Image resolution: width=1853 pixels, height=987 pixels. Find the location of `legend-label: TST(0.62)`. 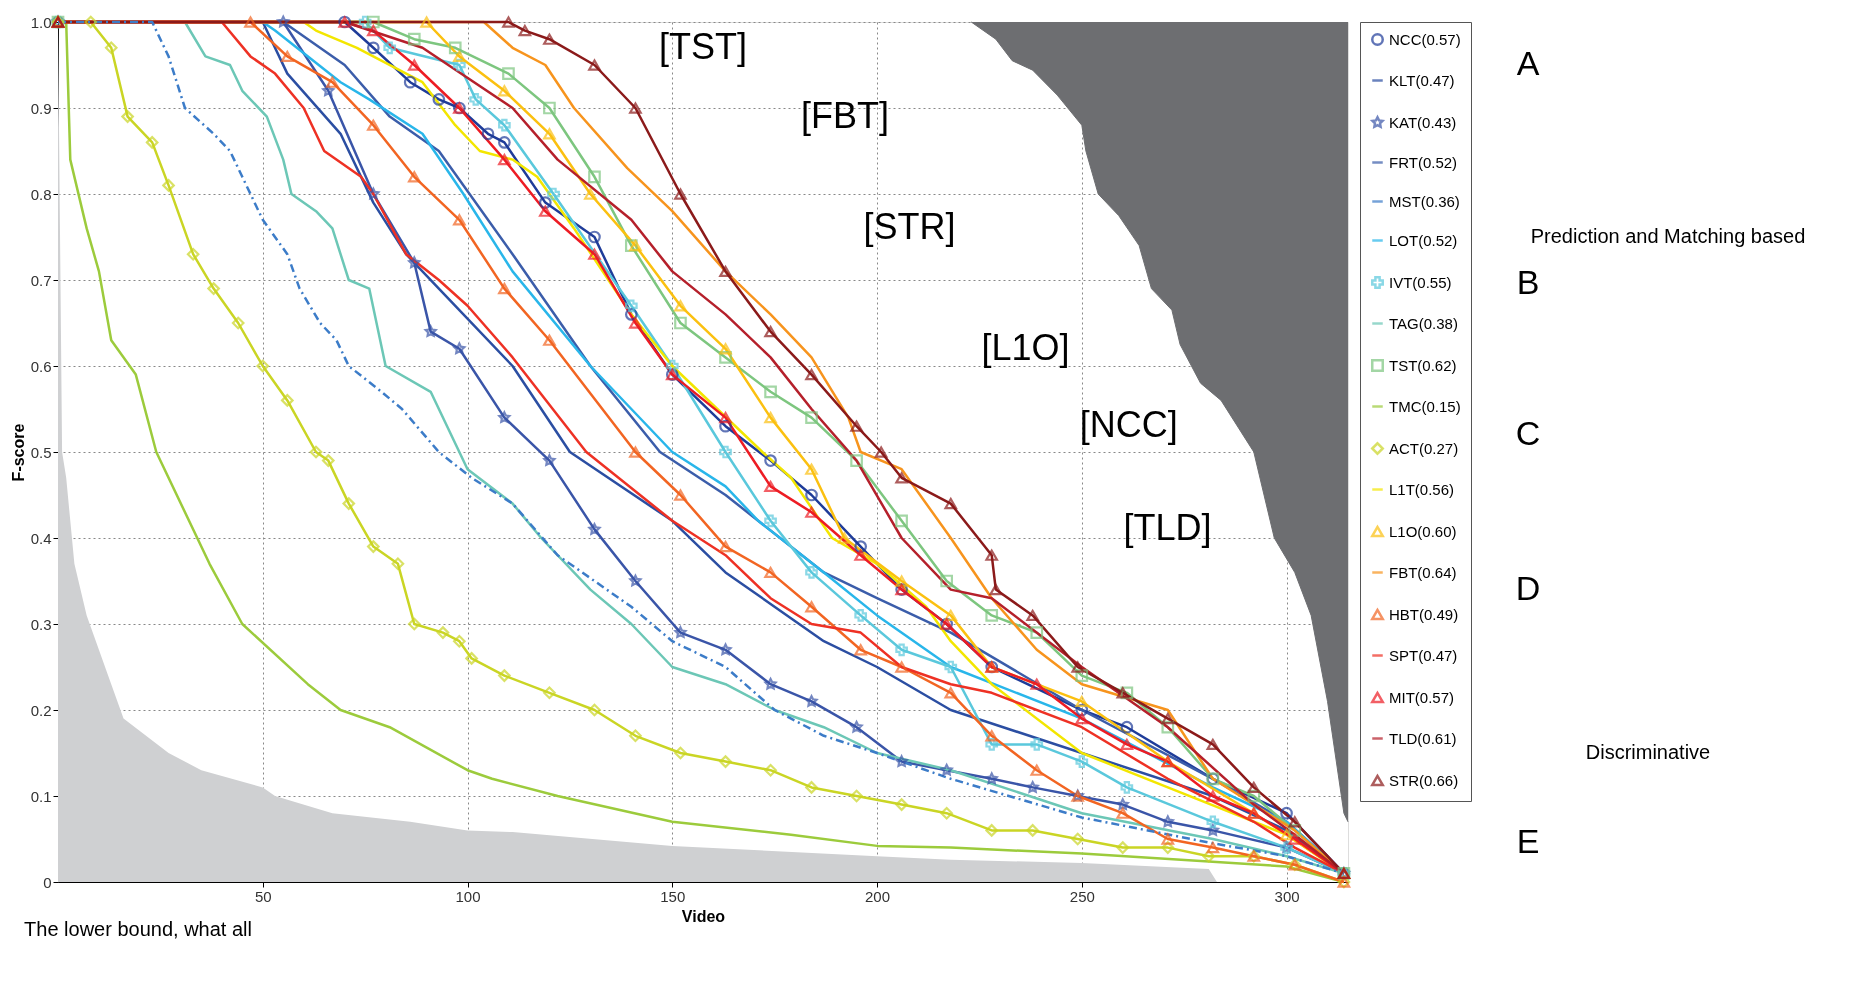

legend-label: TST(0.62) is located at coordinates (1423, 365).